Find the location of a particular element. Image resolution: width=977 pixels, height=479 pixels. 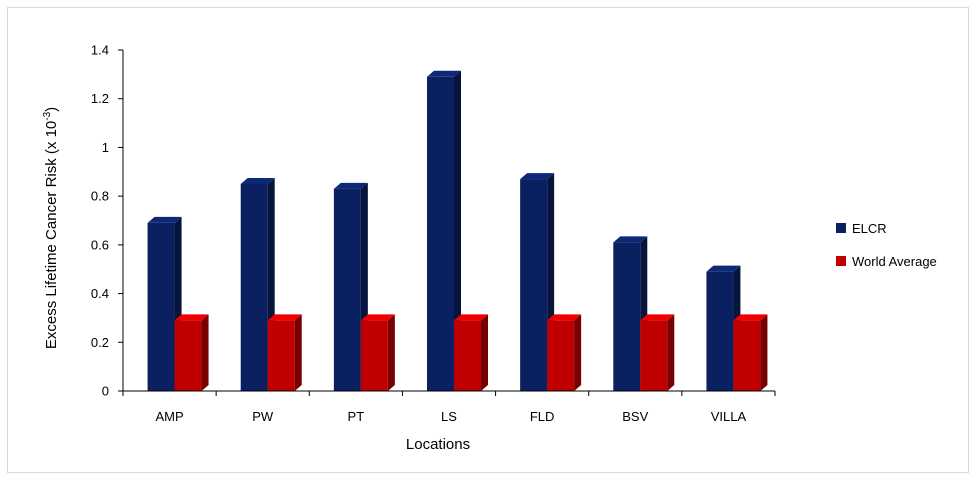

y-tick-label: 1.4 is located at coordinates (100, 50).